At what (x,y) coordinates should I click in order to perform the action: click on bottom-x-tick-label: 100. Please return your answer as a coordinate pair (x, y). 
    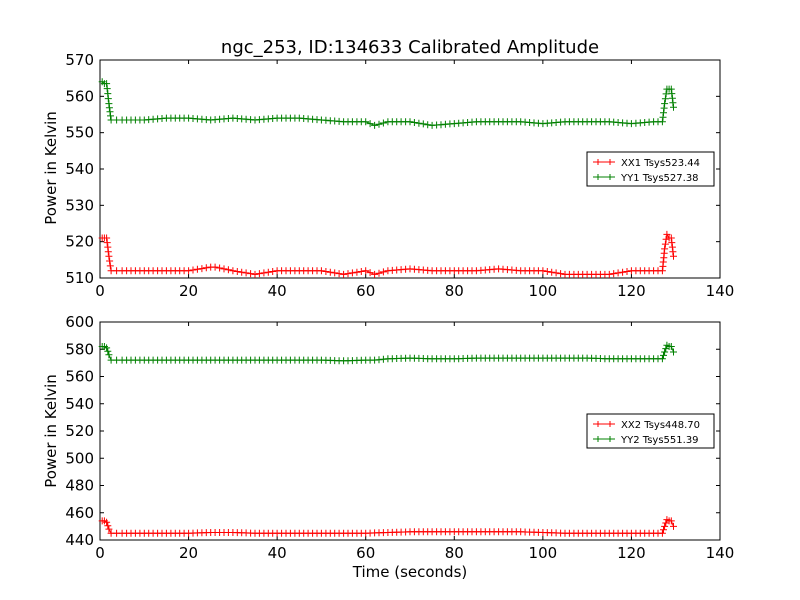
    Looking at the image, I should click on (543, 553).